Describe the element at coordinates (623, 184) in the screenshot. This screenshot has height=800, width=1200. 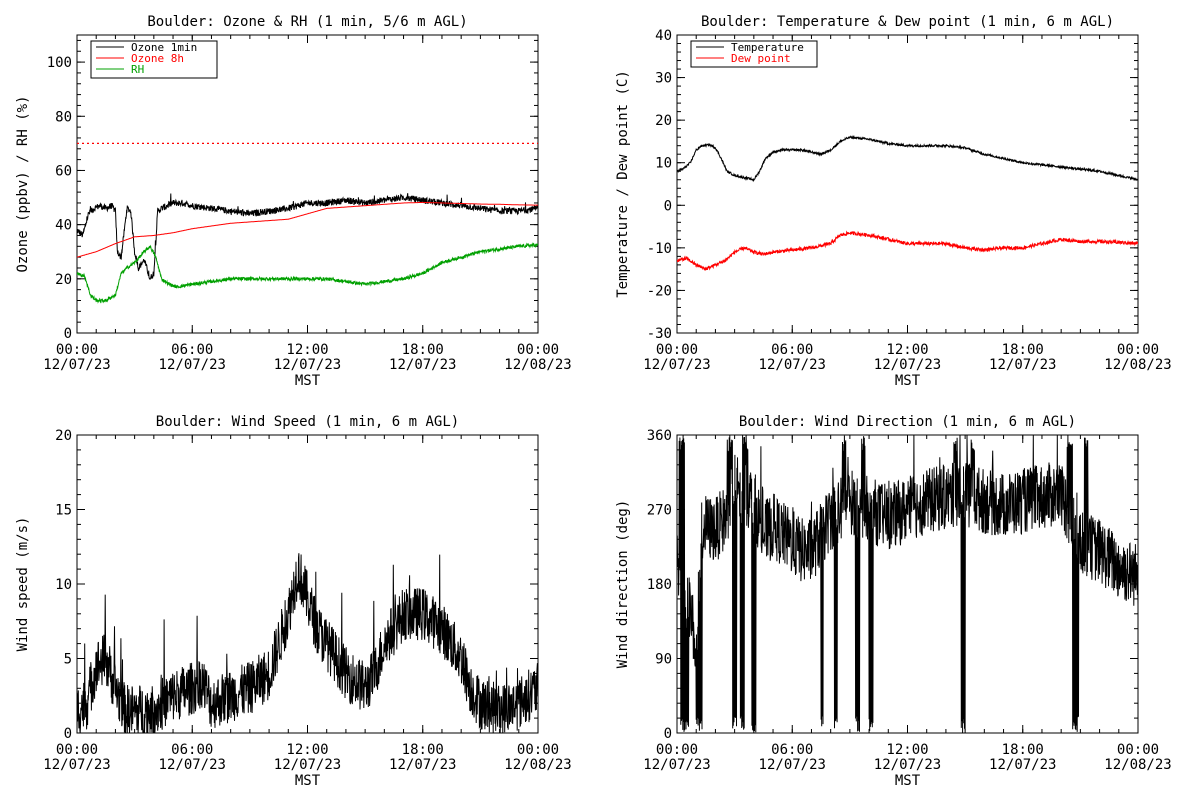
I see `y-axis-label: Temperature / Dew point (C)` at that location.